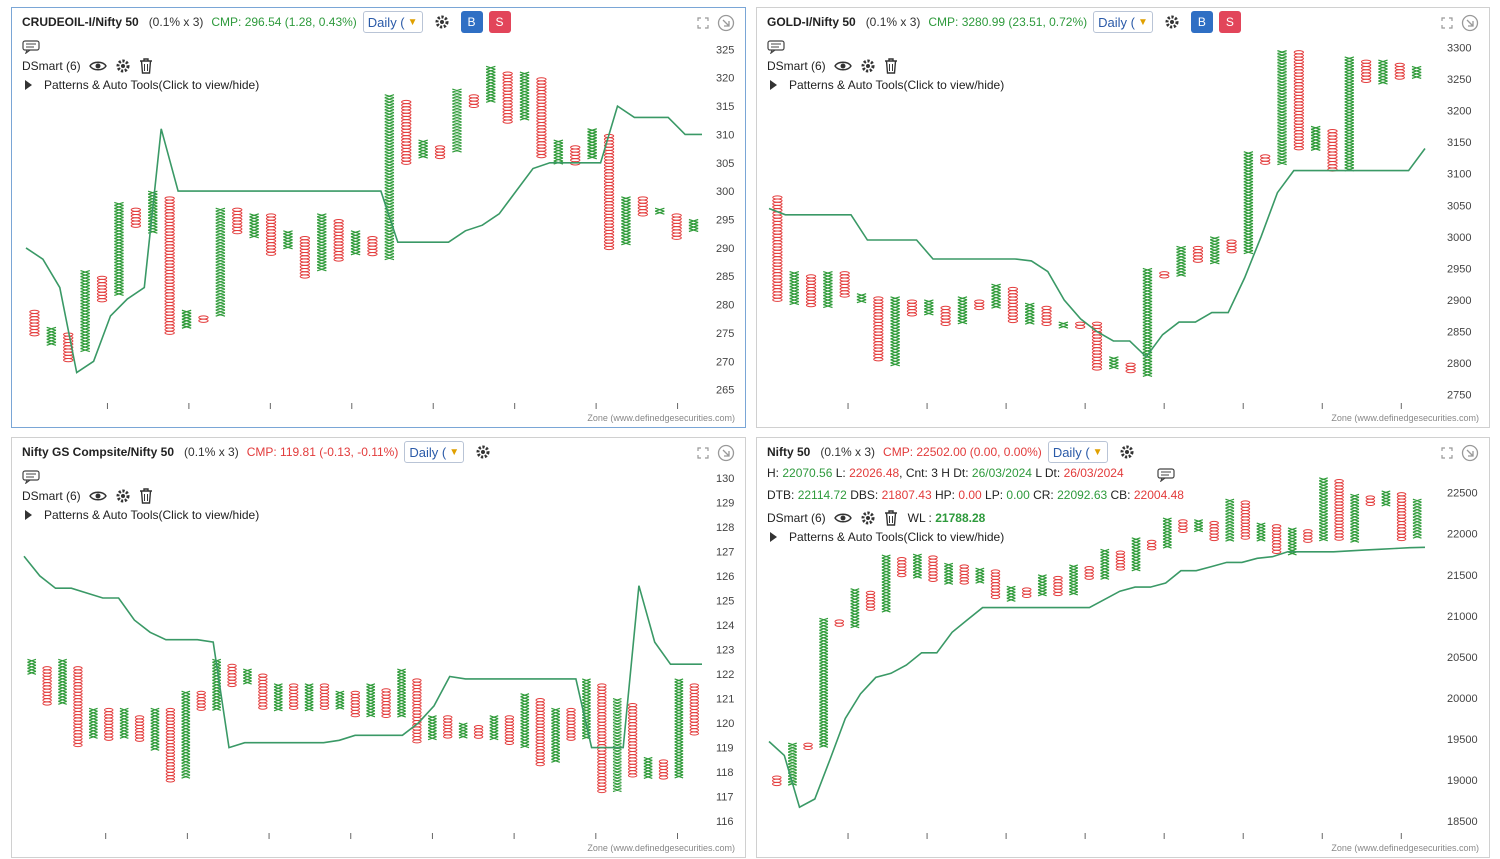 This screenshot has height=859, width=1500. Describe the element at coordinates (725, 306) in the screenshot. I see `y-tick-label: 280` at that location.